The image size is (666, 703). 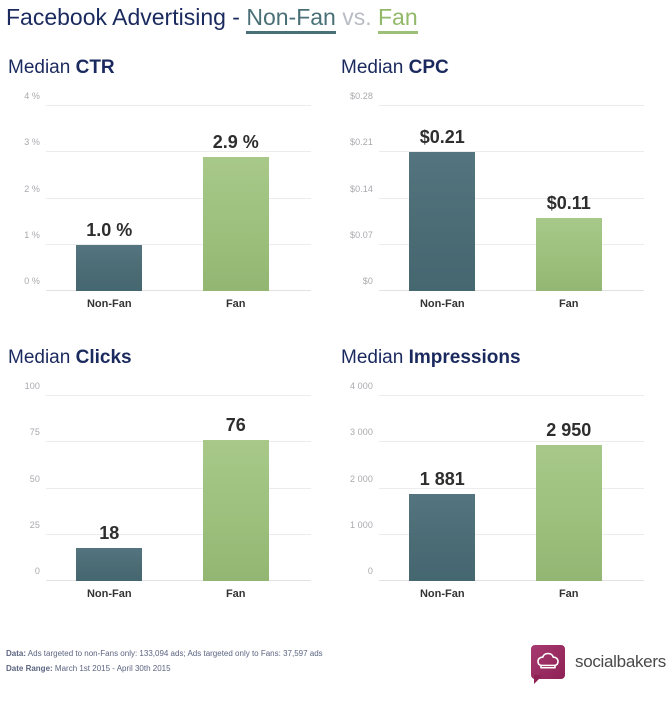 I want to click on chef-hat-icon, so click(x=548, y=660).